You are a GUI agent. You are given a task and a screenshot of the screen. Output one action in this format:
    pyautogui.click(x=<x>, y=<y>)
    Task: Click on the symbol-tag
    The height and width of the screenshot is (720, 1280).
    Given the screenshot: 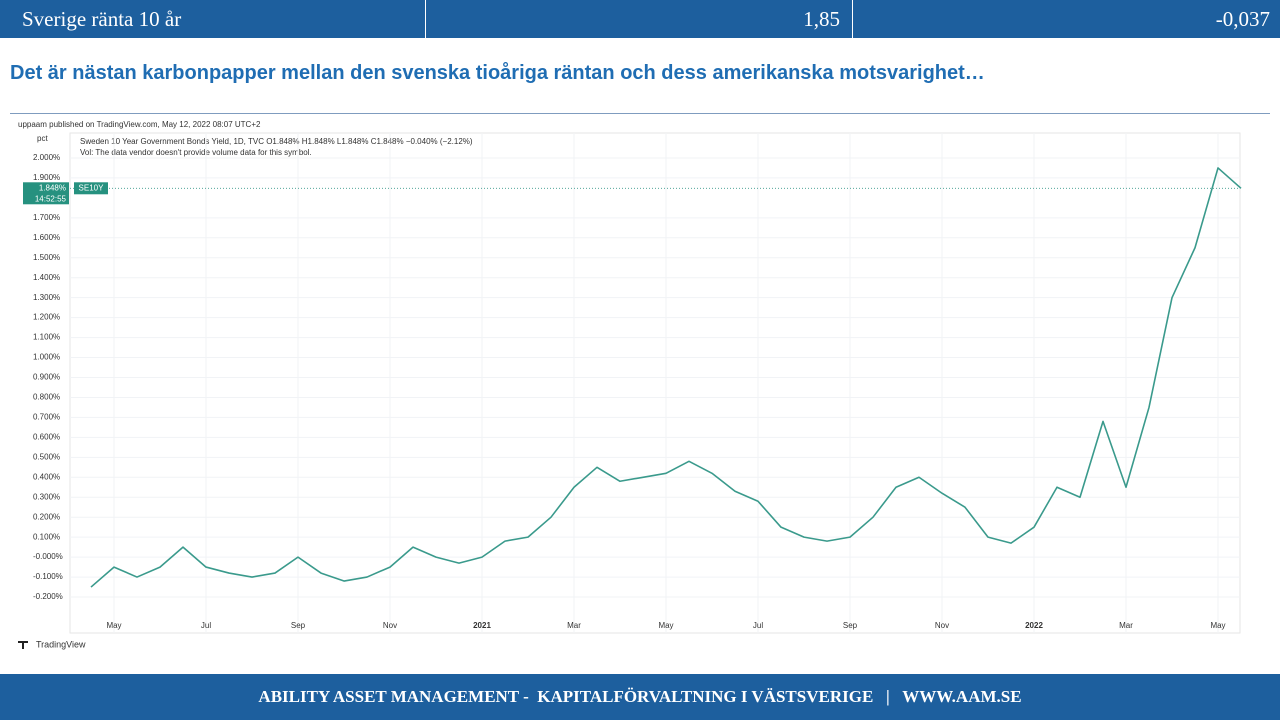 What is the action you would take?
    pyautogui.click(x=91, y=188)
    